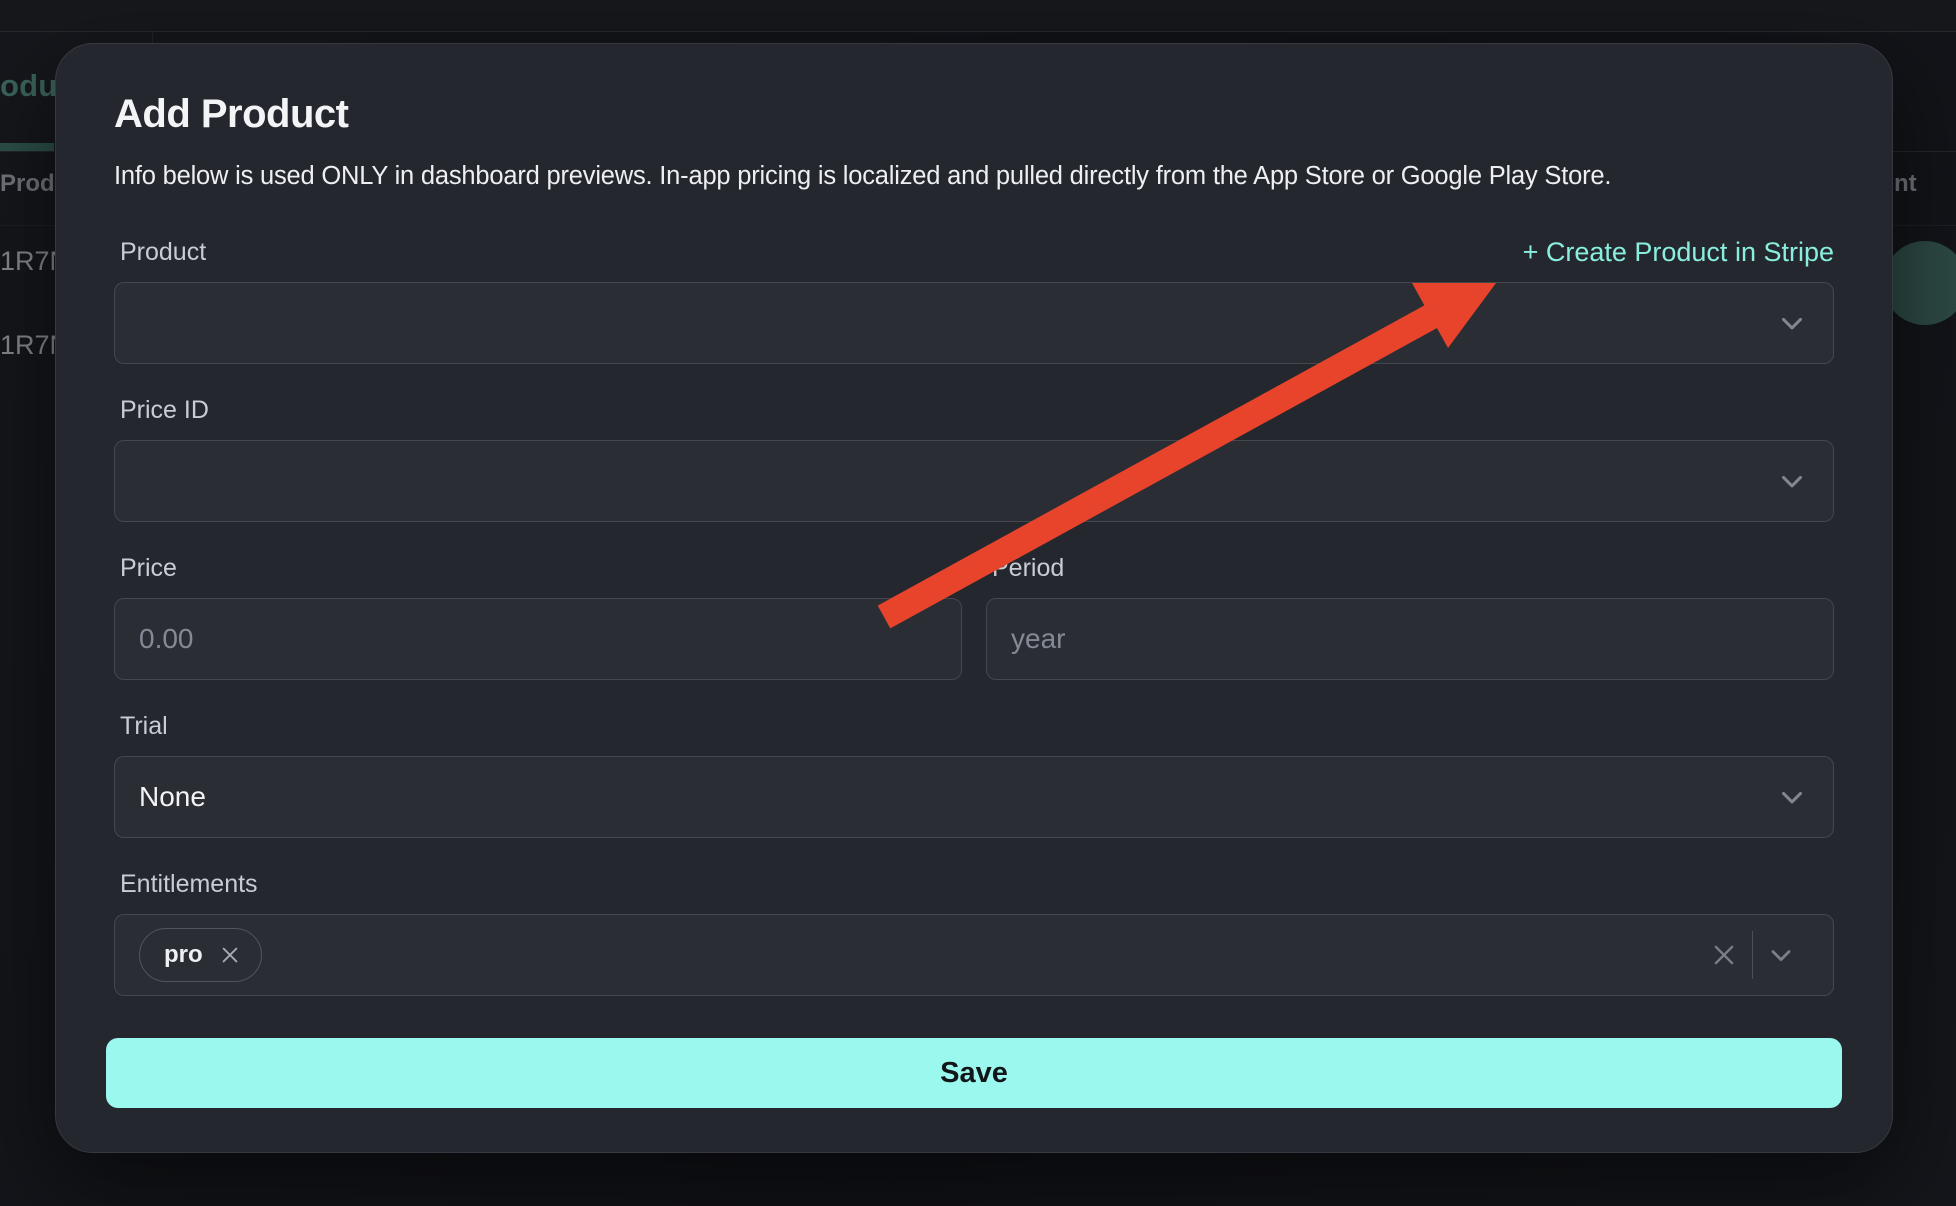 The width and height of the screenshot is (1956, 1206). I want to click on period-label: Period, so click(1028, 568).